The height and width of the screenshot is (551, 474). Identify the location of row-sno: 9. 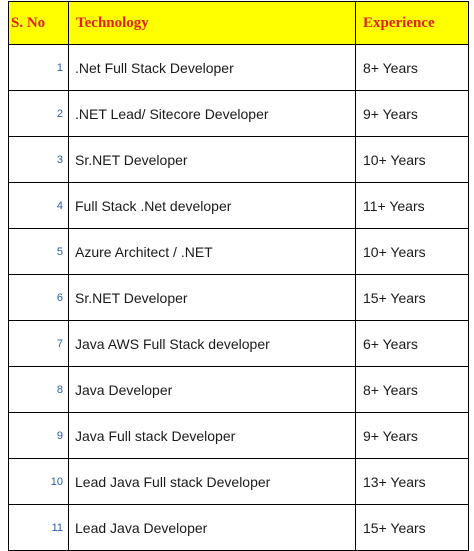
(38, 435).